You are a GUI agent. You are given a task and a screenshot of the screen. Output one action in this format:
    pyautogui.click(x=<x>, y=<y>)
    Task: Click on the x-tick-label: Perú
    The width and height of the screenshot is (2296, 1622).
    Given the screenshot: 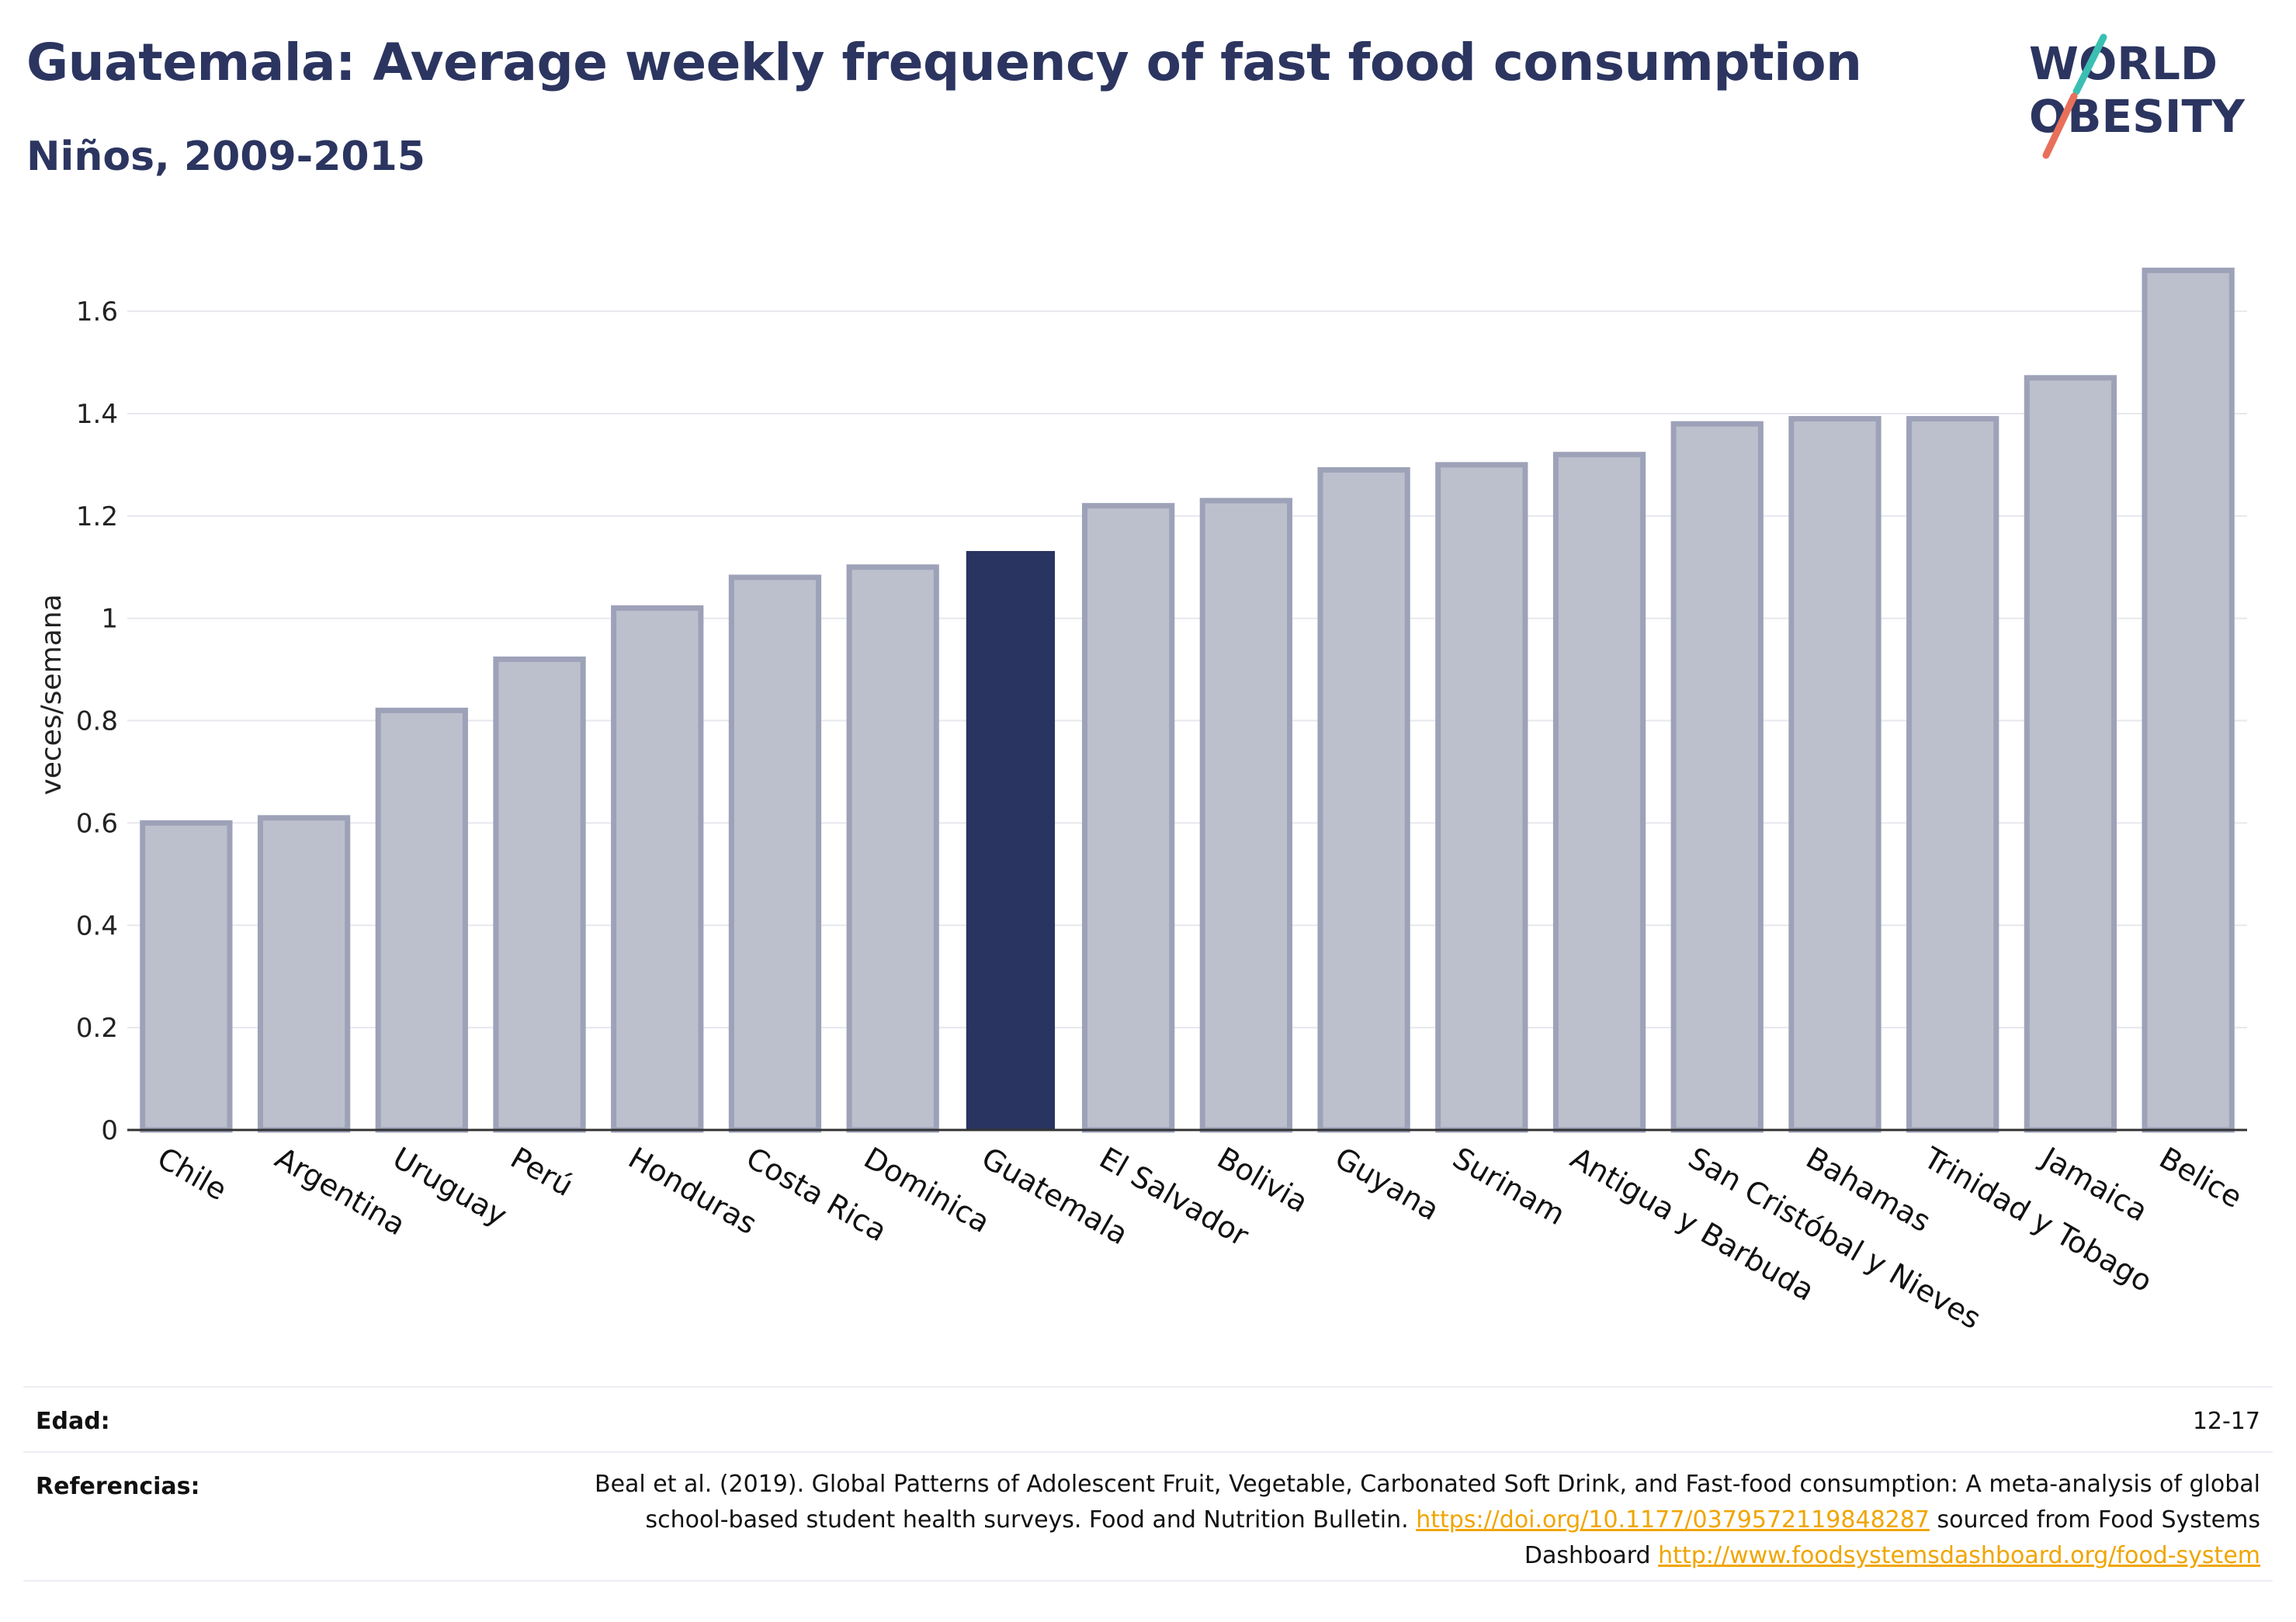 What is the action you would take?
    pyautogui.click(x=542, y=1172)
    